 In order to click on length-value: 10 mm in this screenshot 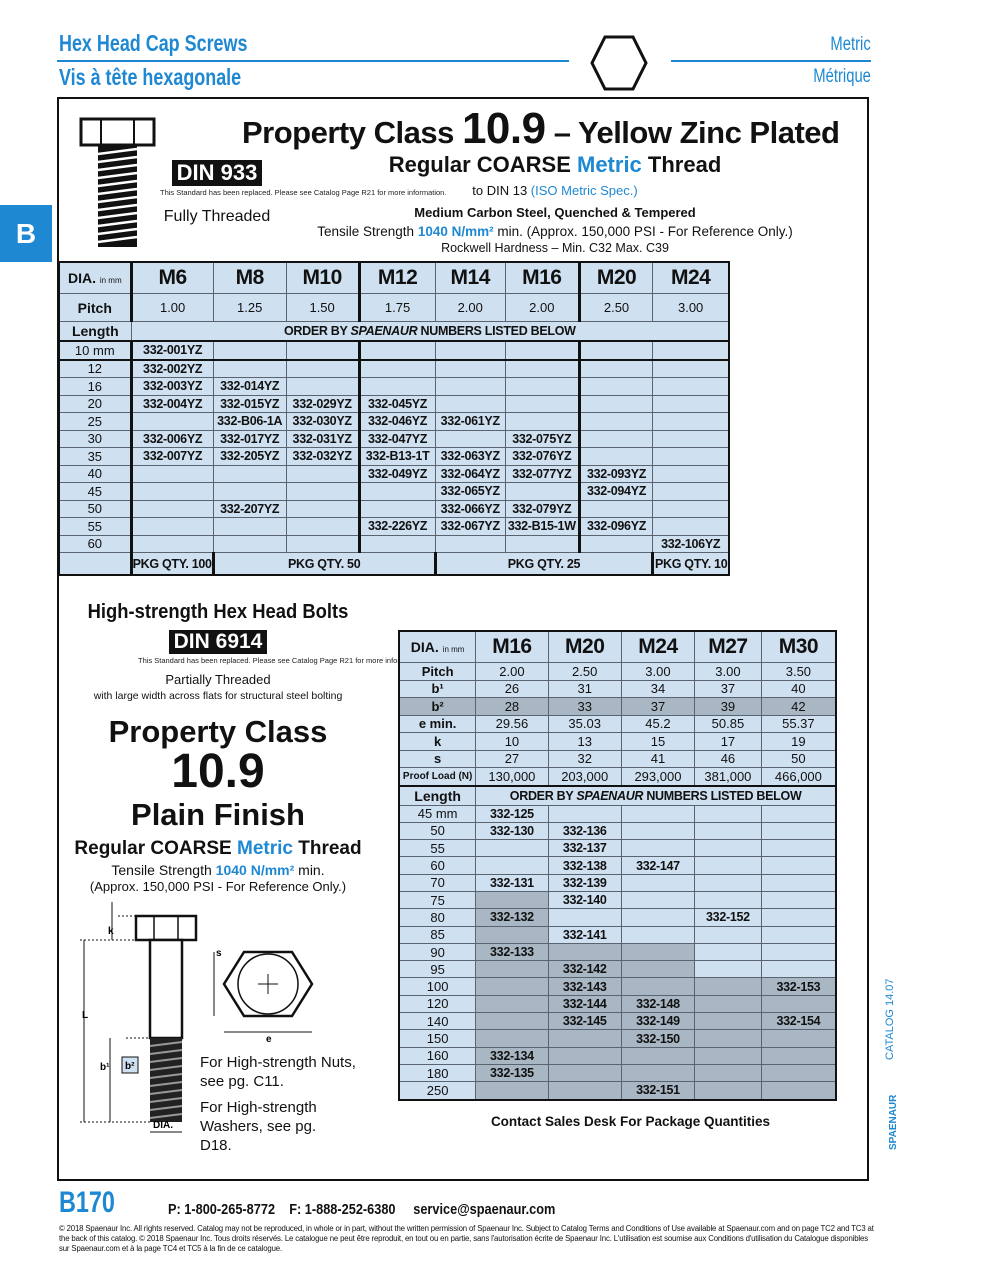, I will do `click(95, 350)`.